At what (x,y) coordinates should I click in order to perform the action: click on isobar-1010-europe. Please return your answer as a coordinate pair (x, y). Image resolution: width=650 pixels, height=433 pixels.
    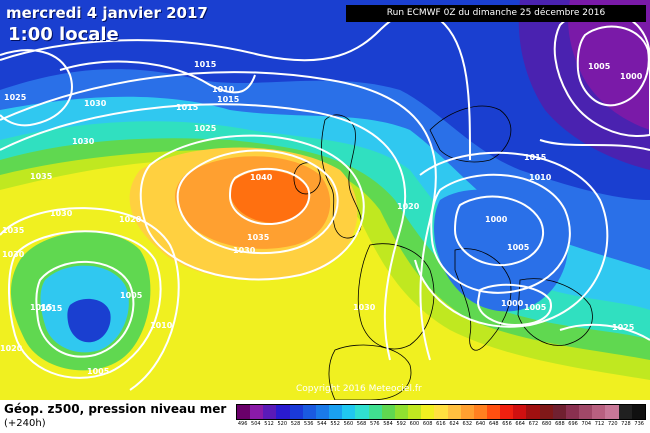
    Looking at the image, I should click on (511, 239).